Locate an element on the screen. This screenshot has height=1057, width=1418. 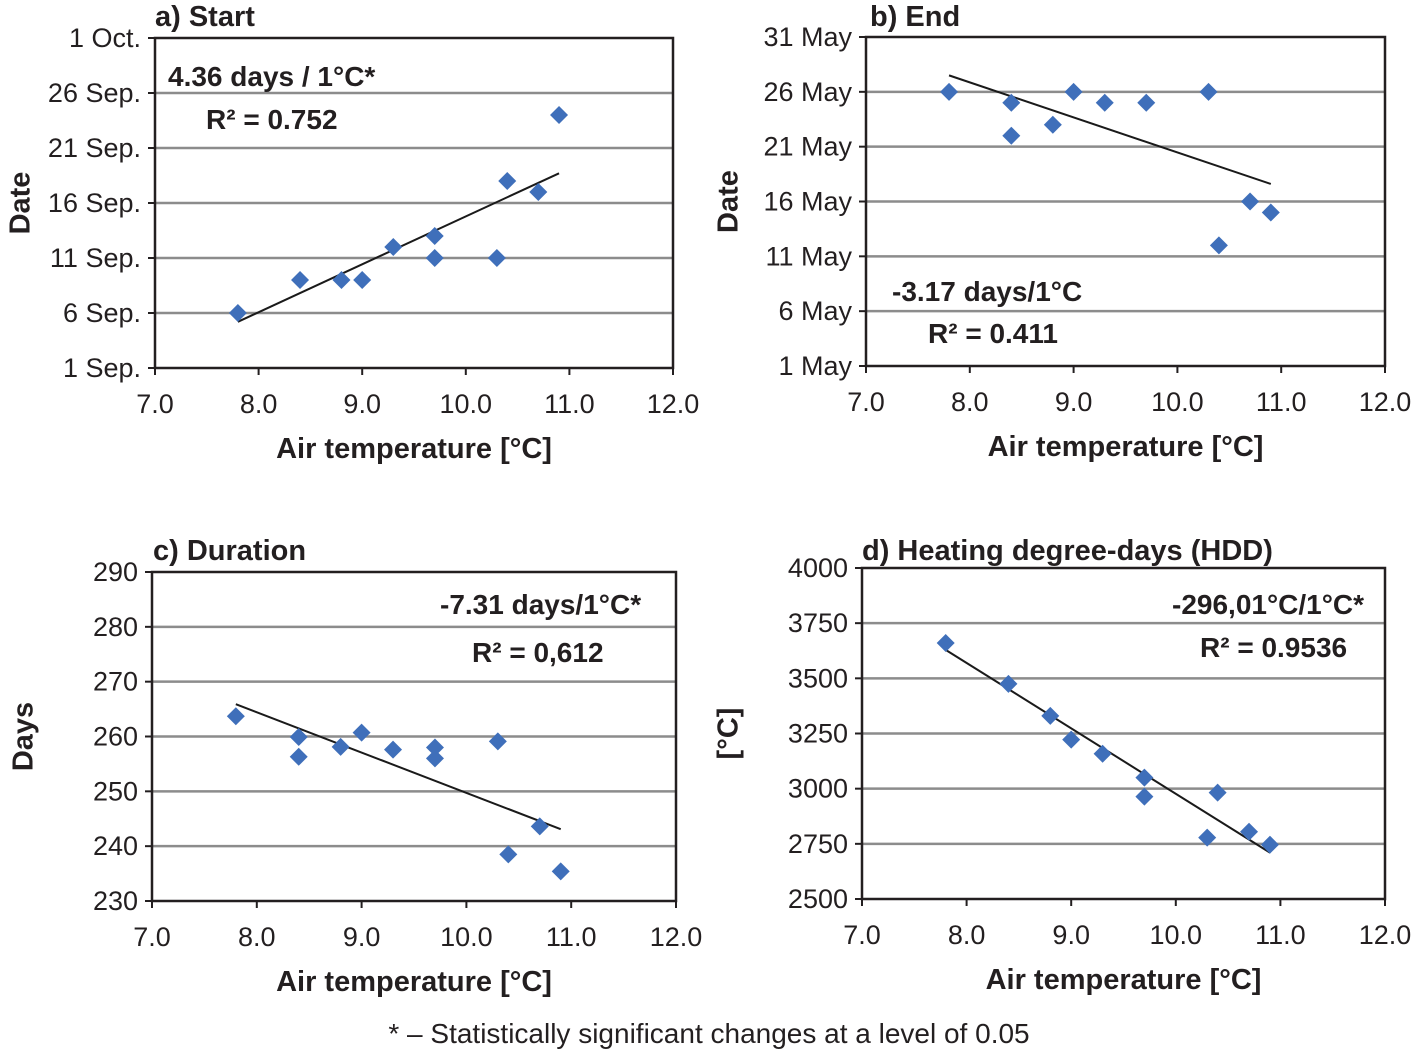
slope-annotation: -7.31 days/1°C* is located at coordinates (540, 604).